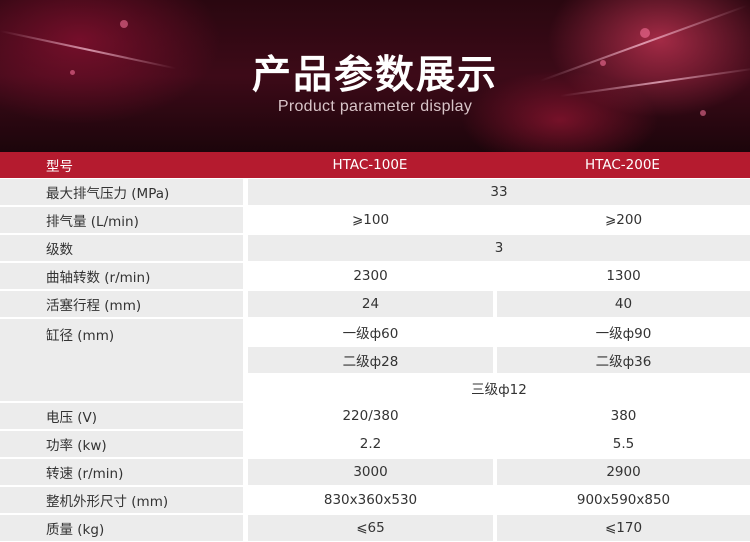 The width and height of the screenshot is (750, 542). I want to click on table-row: 级数 3, so click(375, 248).